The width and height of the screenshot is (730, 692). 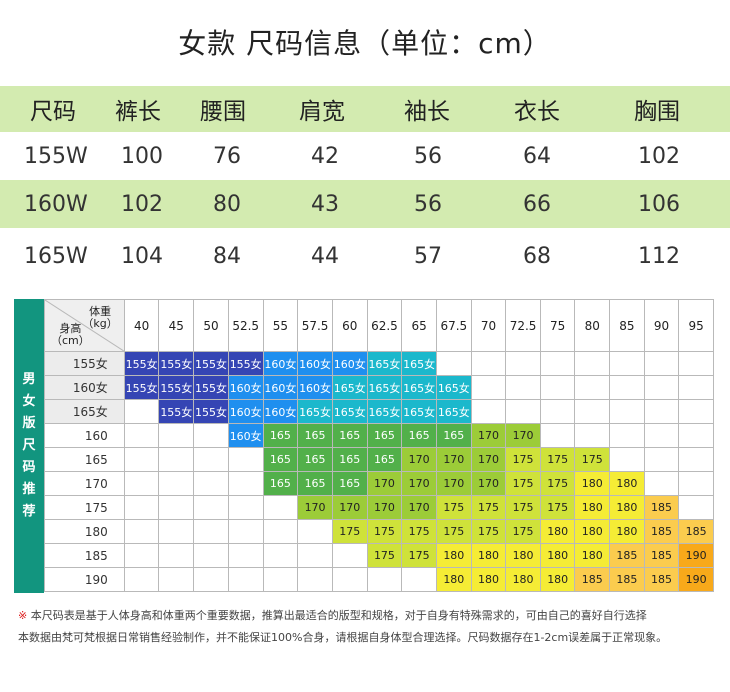 I want to click on size-cell: 42, so click(x=325, y=156).